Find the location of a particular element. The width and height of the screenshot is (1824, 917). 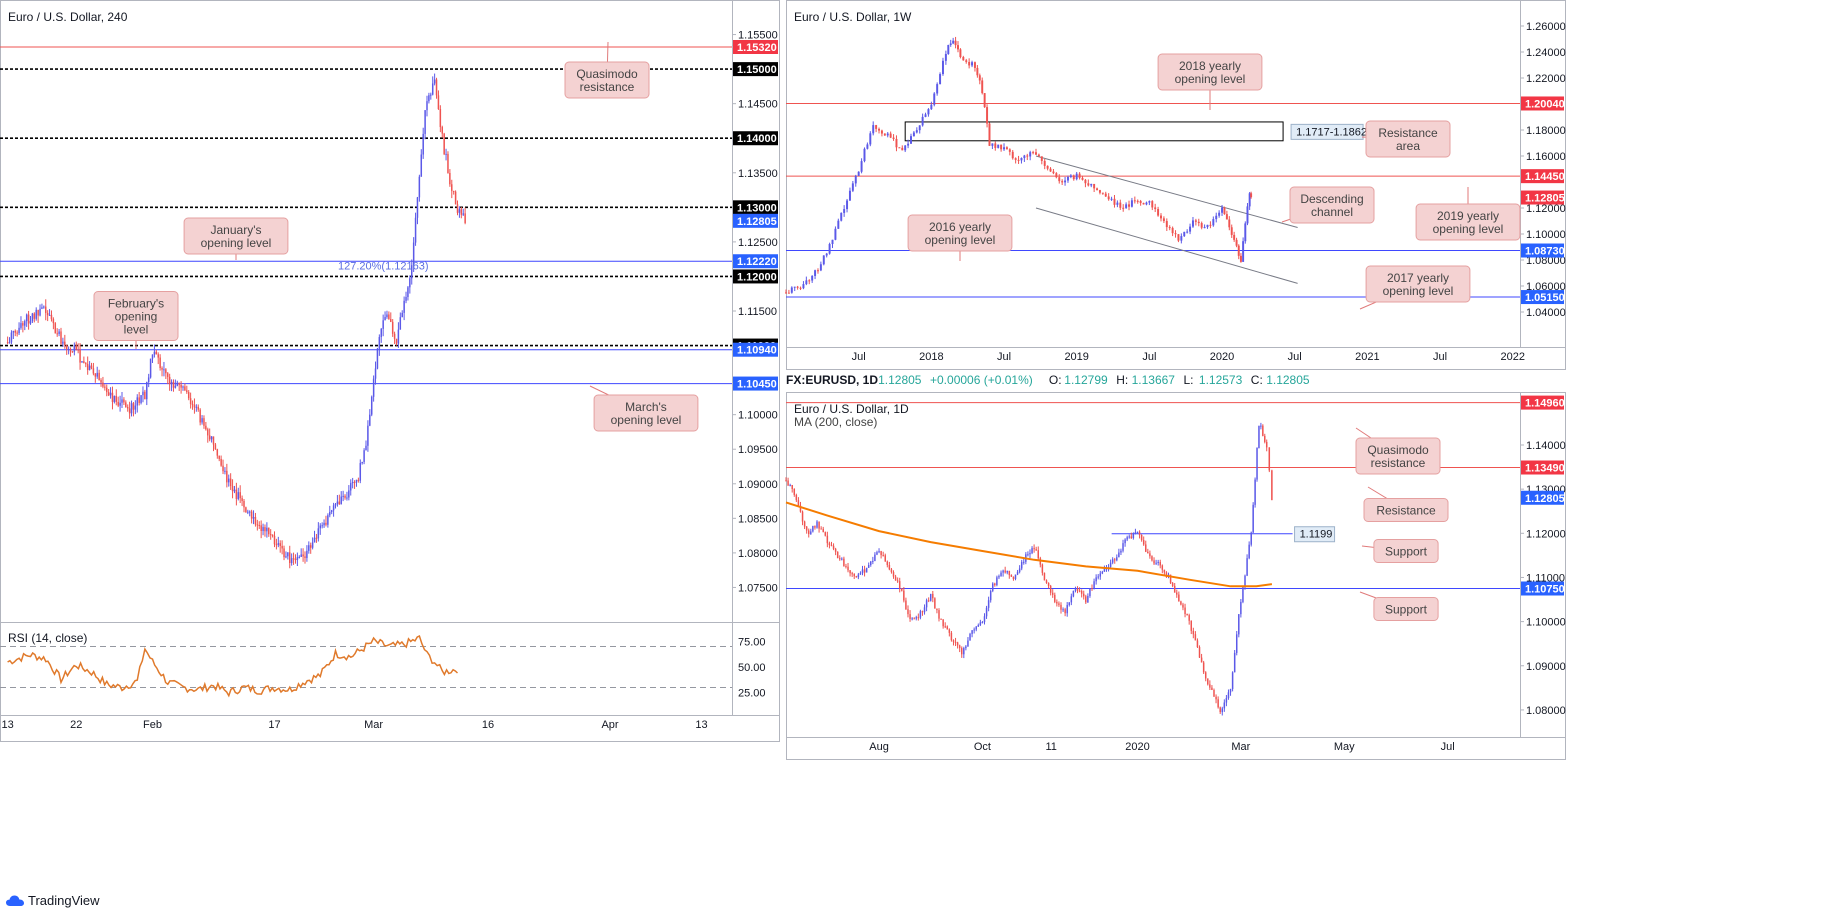

header-item: O: is located at coordinates (1055, 380).